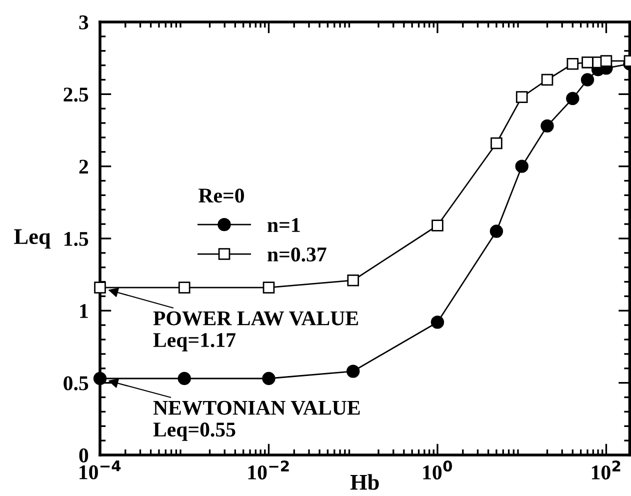 This screenshot has height=496, width=631. I want to click on x-tick-label: 10$^{−2}$, so click(268, 470).